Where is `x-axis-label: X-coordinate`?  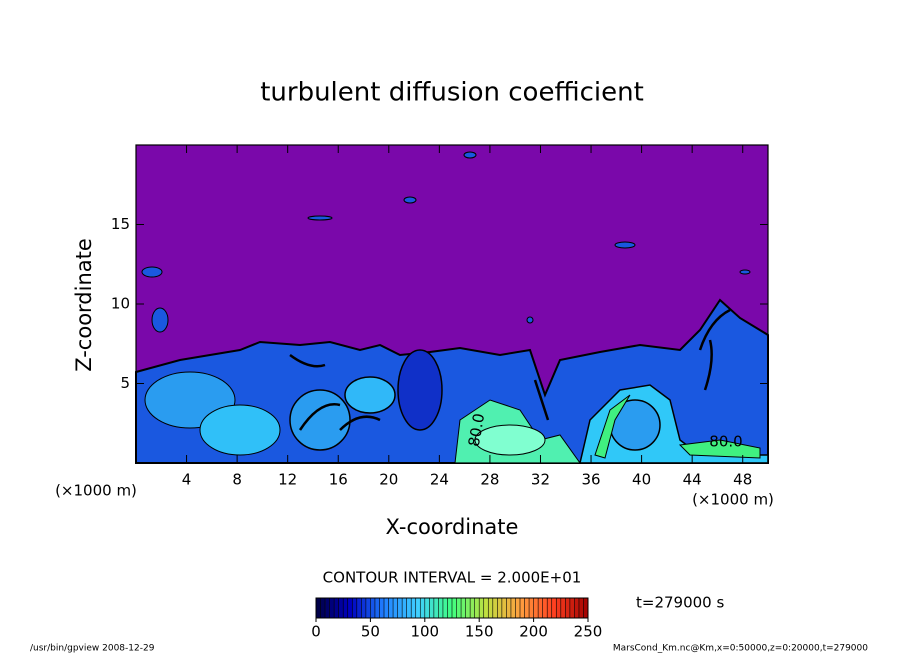
x-axis-label: X-coordinate is located at coordinates (452, 527).